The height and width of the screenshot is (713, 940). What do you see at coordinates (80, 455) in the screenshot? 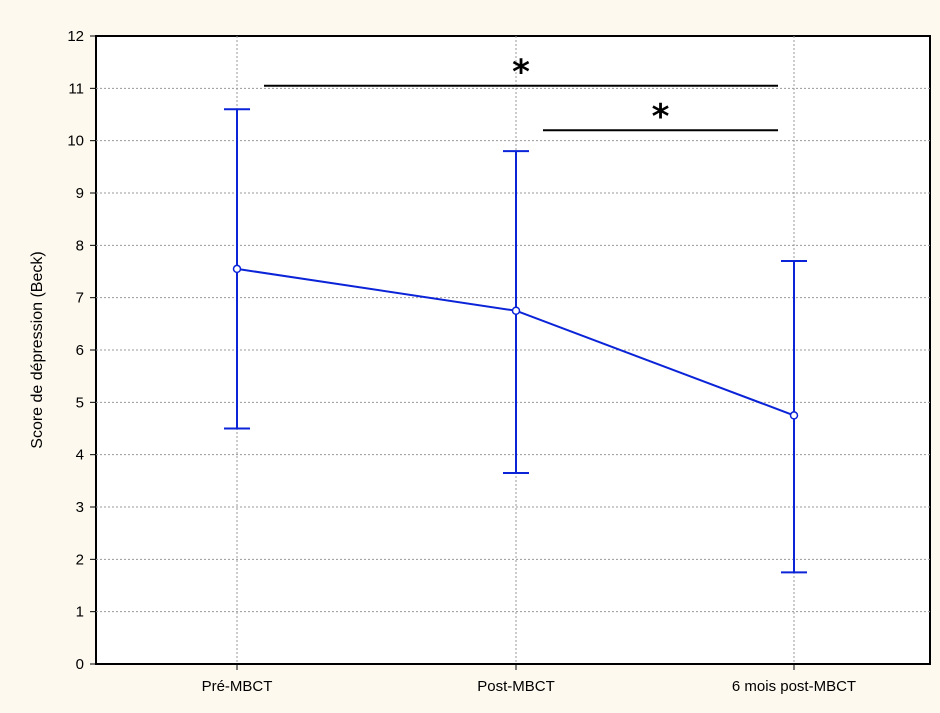
I see `y-tick-label: 4` at bounding box center [80, 455].